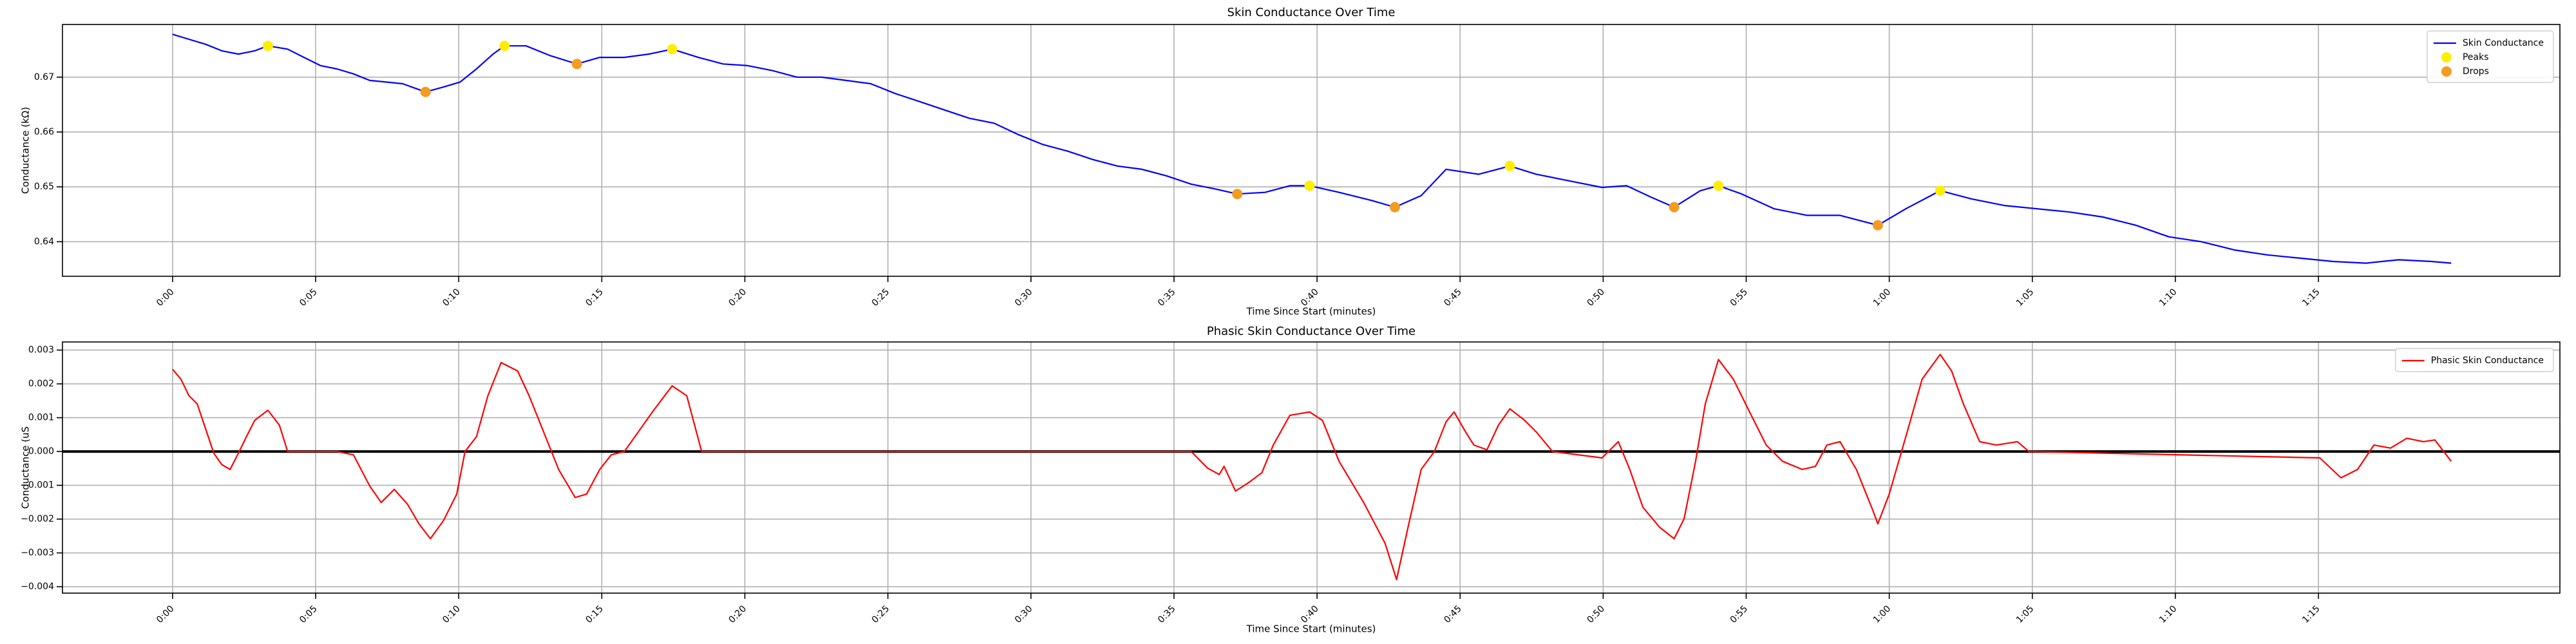  I want to click on chart-title: Skin Conductance Over Time, so click(1311, 12).